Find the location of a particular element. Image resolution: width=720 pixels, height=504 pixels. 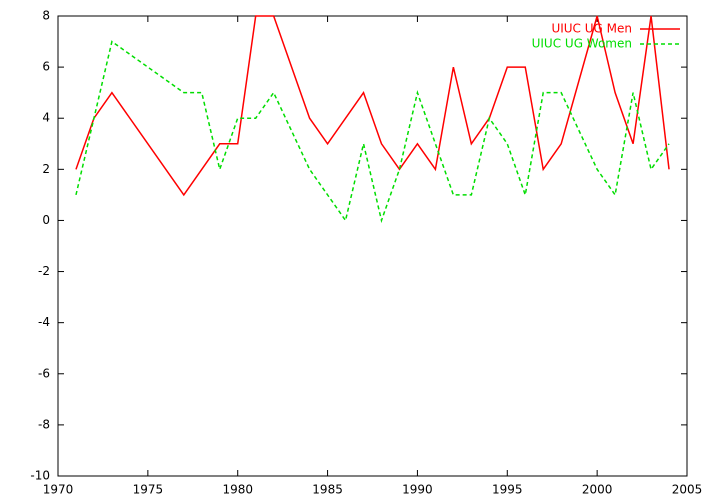

y-tick-label: 8 is located at coordinates (46, 16).